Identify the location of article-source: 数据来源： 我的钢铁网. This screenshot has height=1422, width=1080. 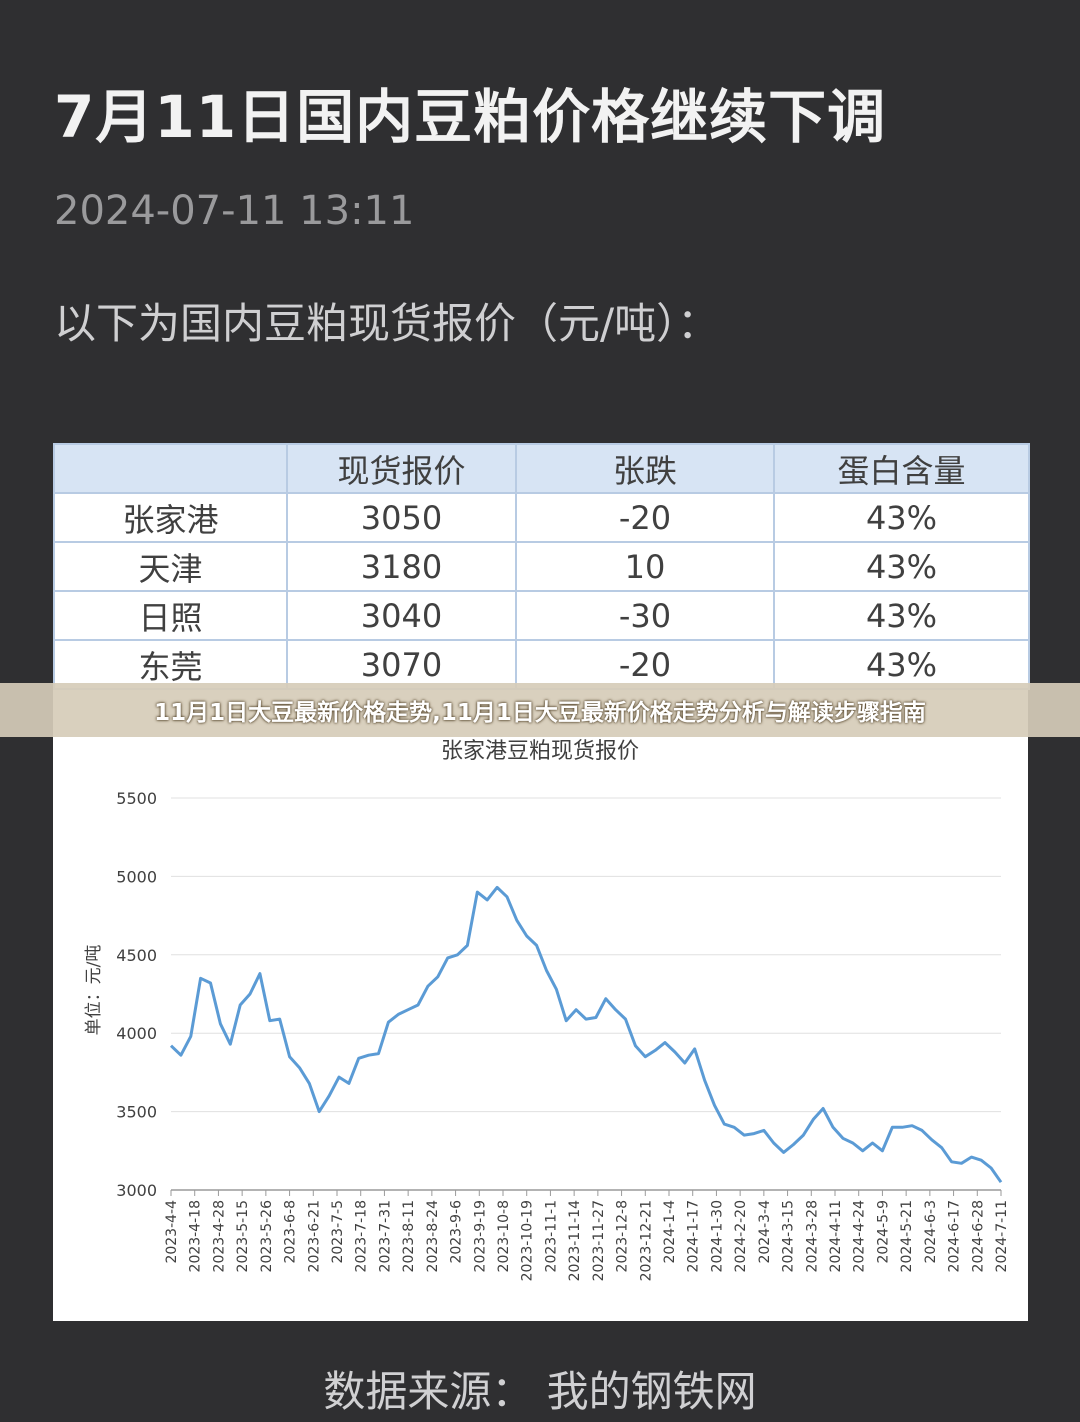
(540, 1391).